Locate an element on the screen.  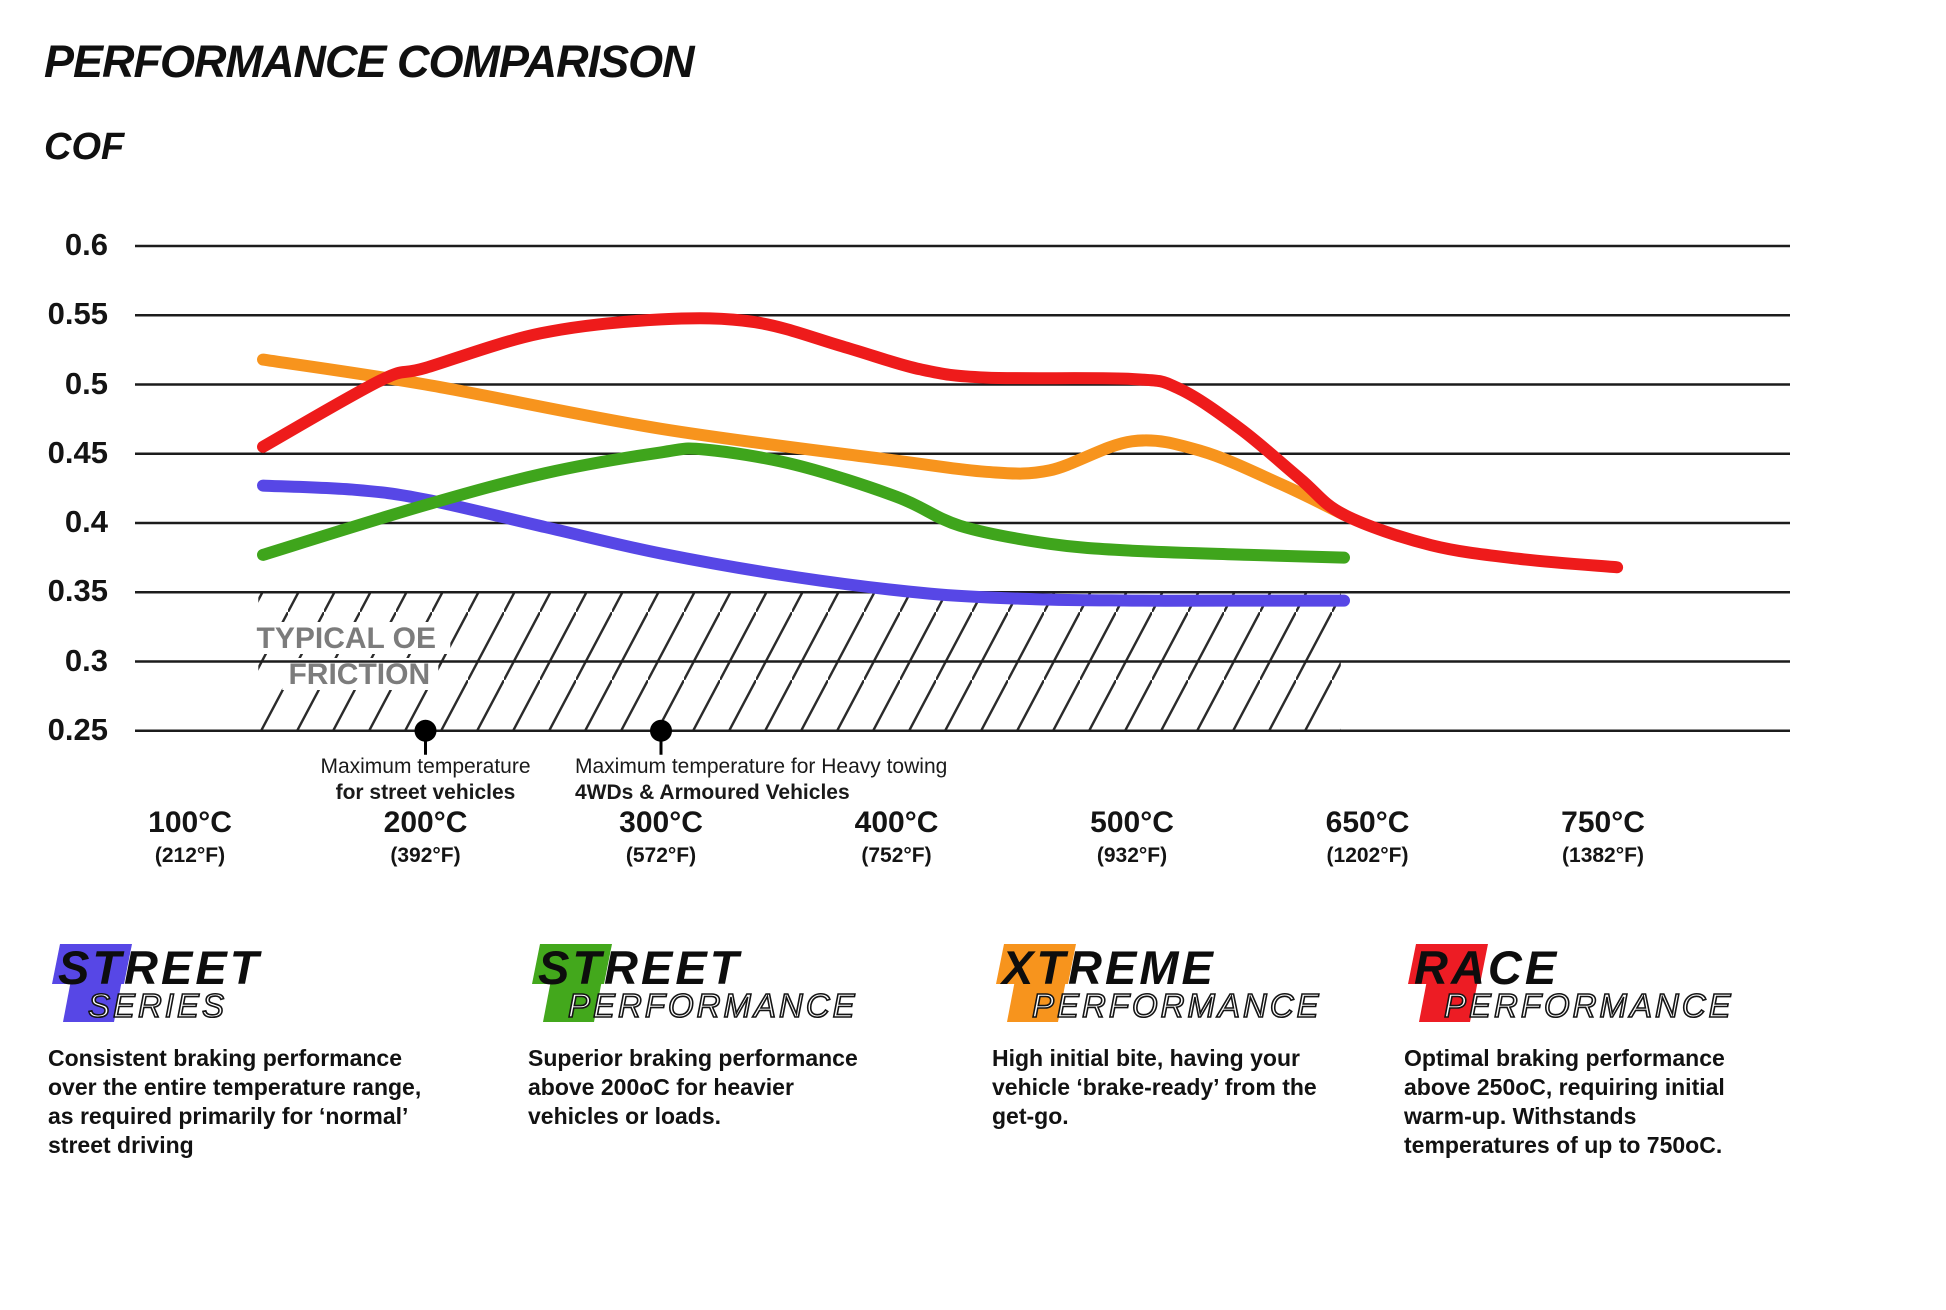
y-tick-label-0.3: 0.3 is located at coordinates (86, 660).